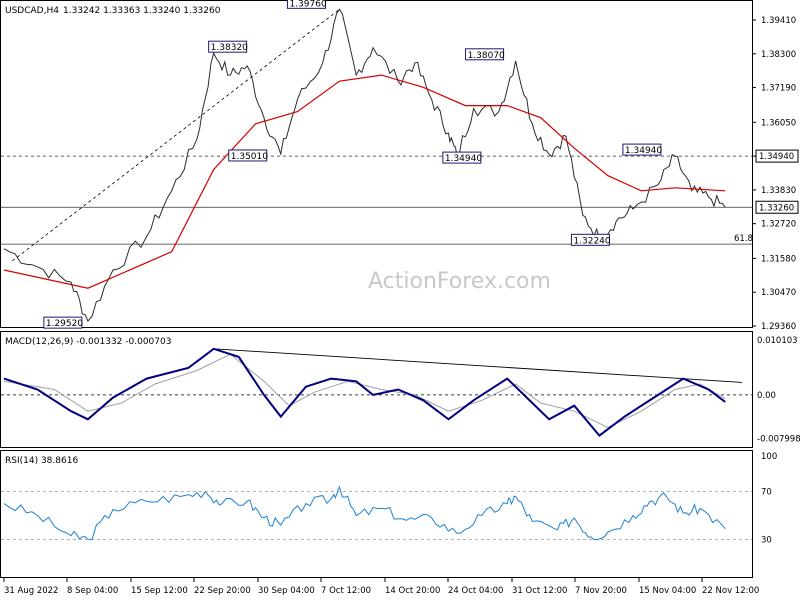 The width and height of the screenshot is (800, 600). What do you see at coordinates (478, 365) in the screenshot?
I see `macd-trendline` at bounding box center [478, 365].